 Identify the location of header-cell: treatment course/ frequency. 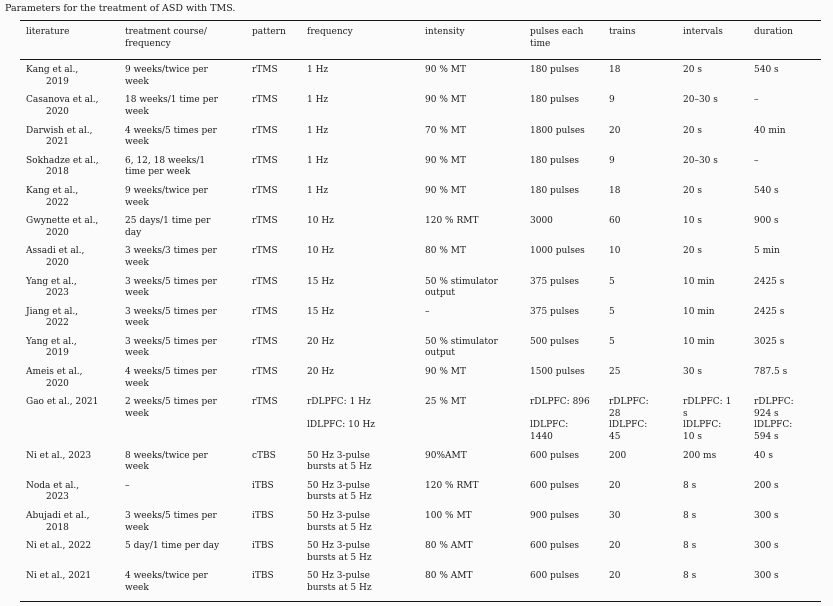
(188, 40).